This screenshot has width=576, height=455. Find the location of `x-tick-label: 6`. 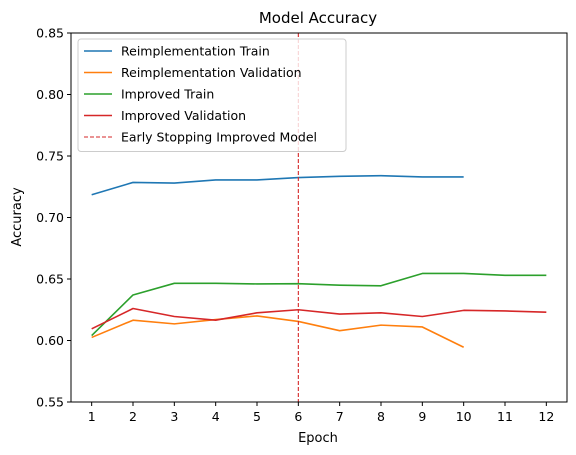

x-tick-label: 6 is located at coordinates (298, 416).